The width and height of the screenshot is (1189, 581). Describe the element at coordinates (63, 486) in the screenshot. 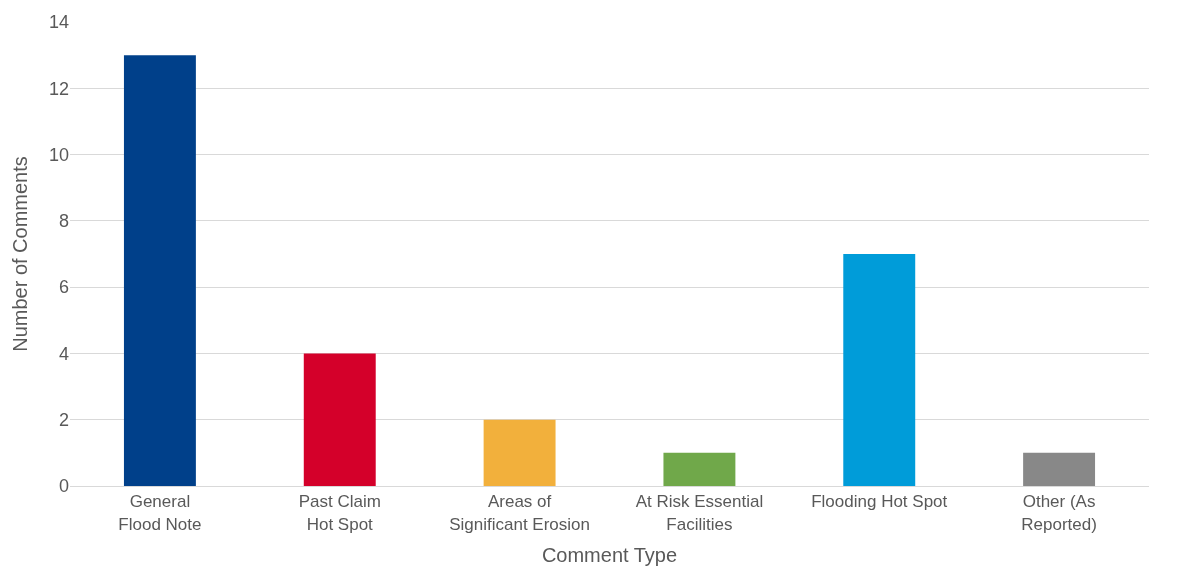

I see `y-tick-label: 0` at that location.